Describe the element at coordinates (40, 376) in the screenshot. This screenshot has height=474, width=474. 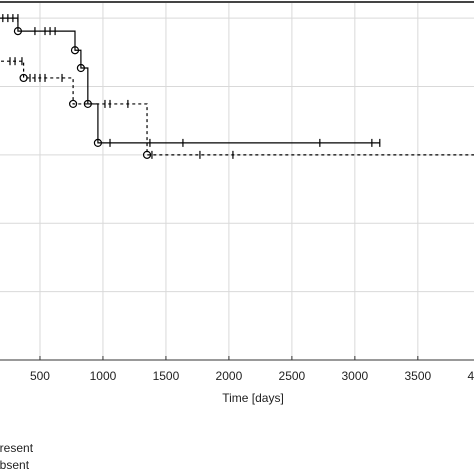
I see `x-tick-label: 500` at that location.